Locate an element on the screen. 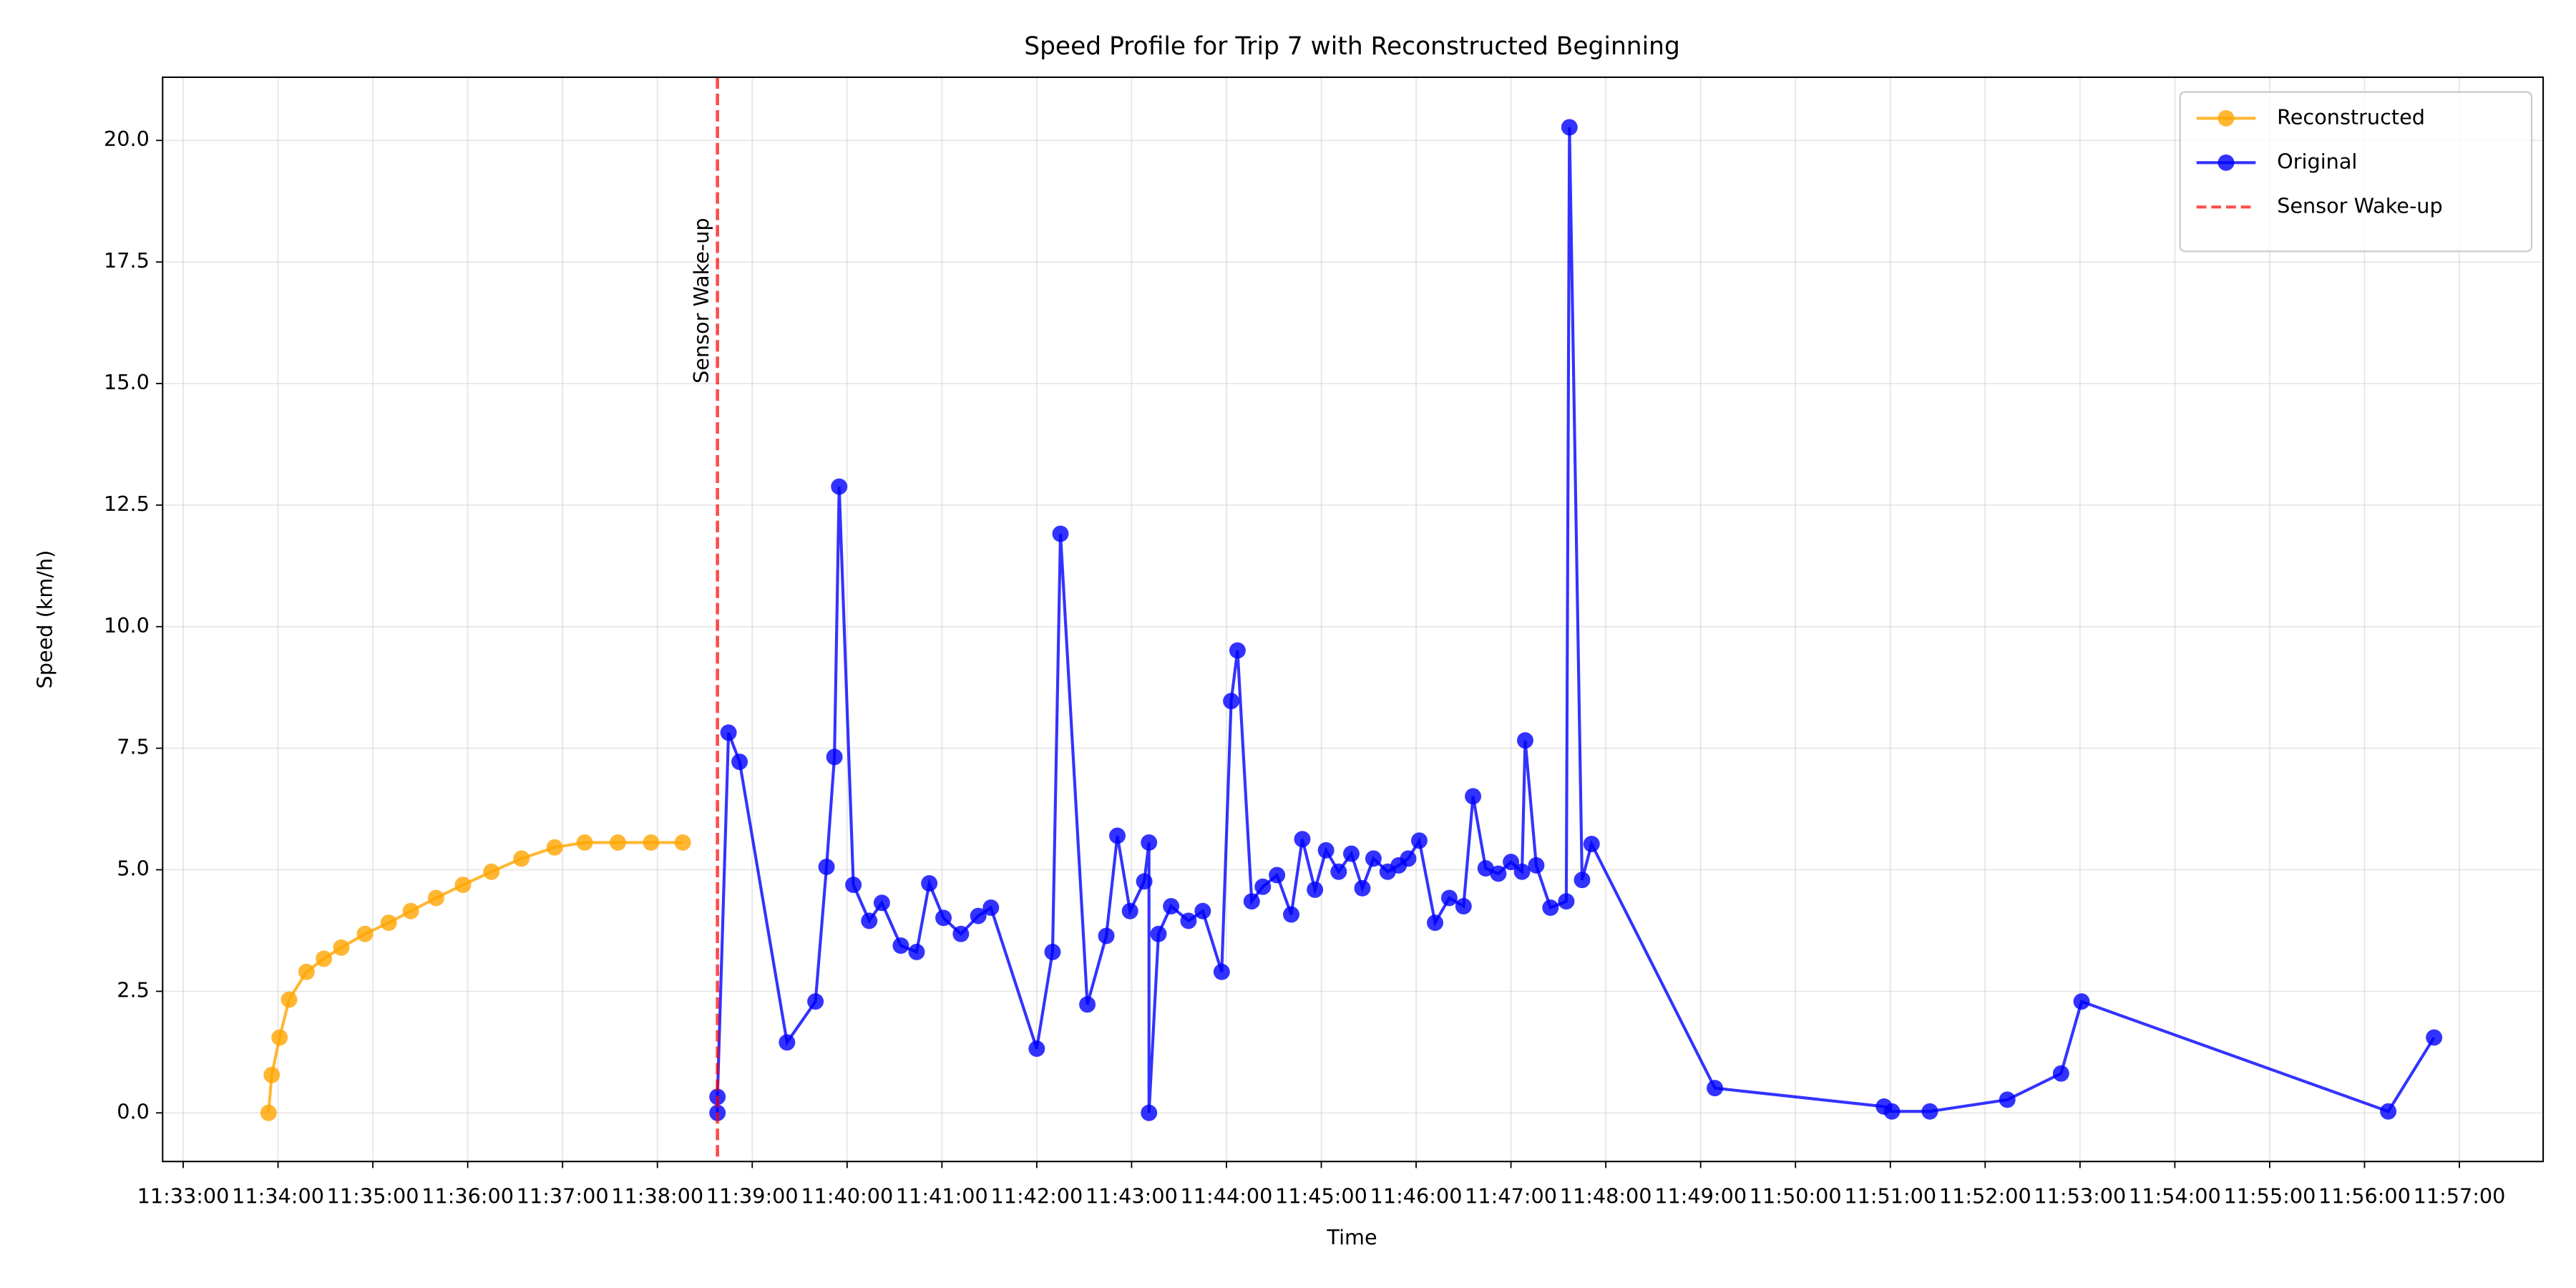 This screenshot has width=2576, height=1288. x-tick-label: 11:47:00 is located at coordinates (1511, 1196).